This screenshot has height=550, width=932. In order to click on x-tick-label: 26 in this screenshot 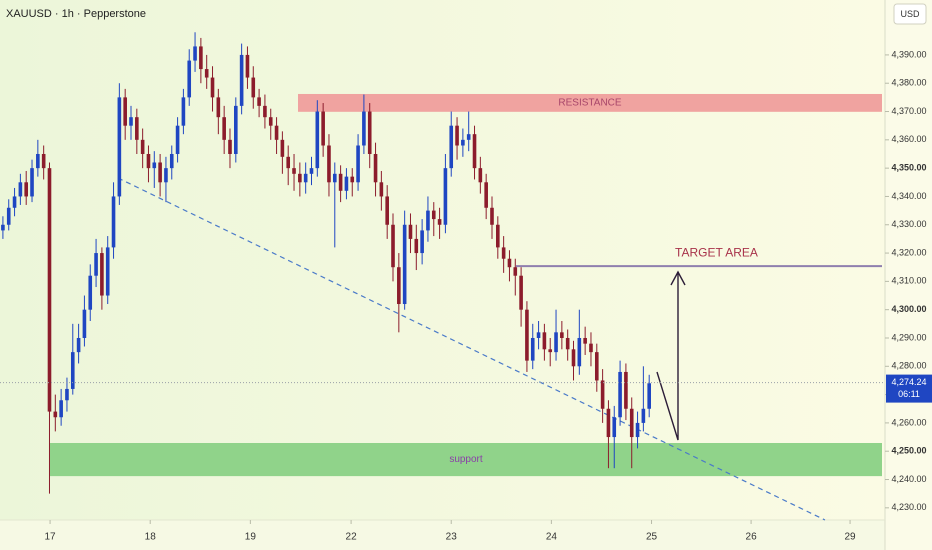, I will do `click(752, 537)`.